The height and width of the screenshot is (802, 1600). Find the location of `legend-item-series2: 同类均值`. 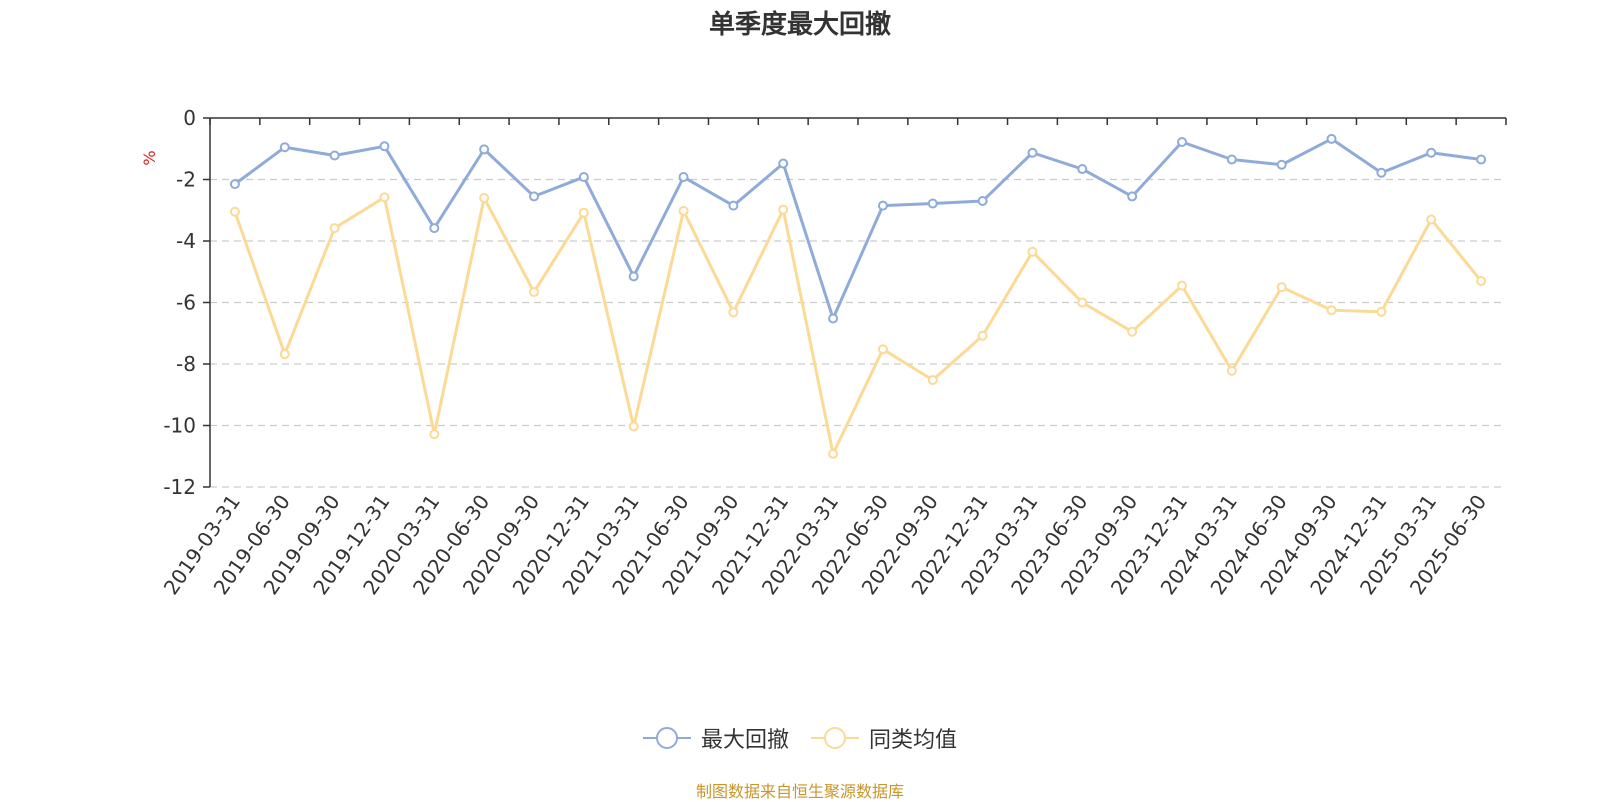

legend-item-series2: 同类均值 is located at coordinates (884, 738).